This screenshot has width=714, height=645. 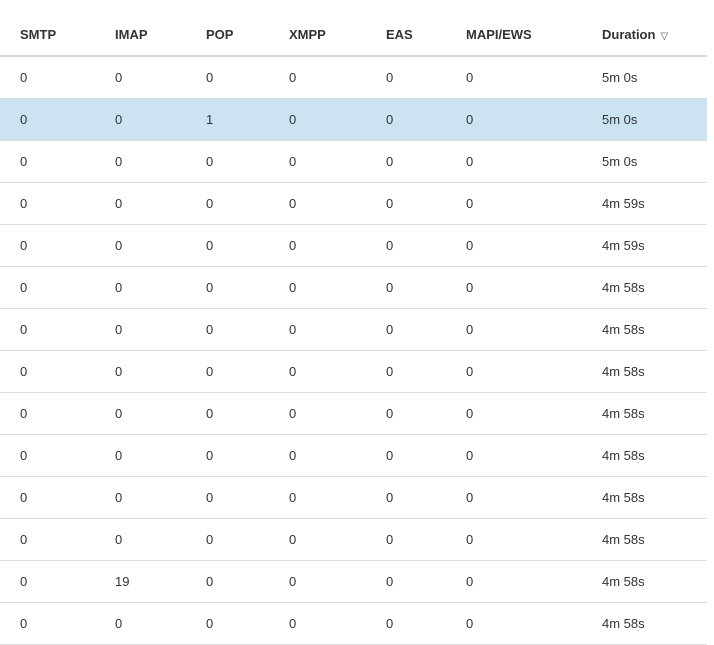 I want to click on column-header-label: SMTP, so click(x=38, y=34).